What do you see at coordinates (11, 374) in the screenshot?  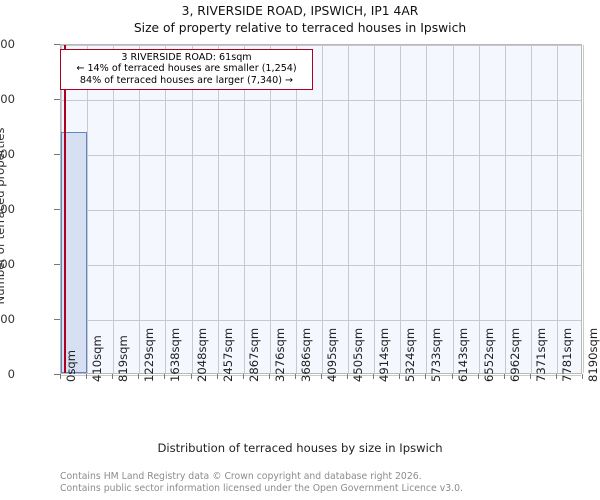 I see `y-tick-label: 0` at bounding box center [11, 374].